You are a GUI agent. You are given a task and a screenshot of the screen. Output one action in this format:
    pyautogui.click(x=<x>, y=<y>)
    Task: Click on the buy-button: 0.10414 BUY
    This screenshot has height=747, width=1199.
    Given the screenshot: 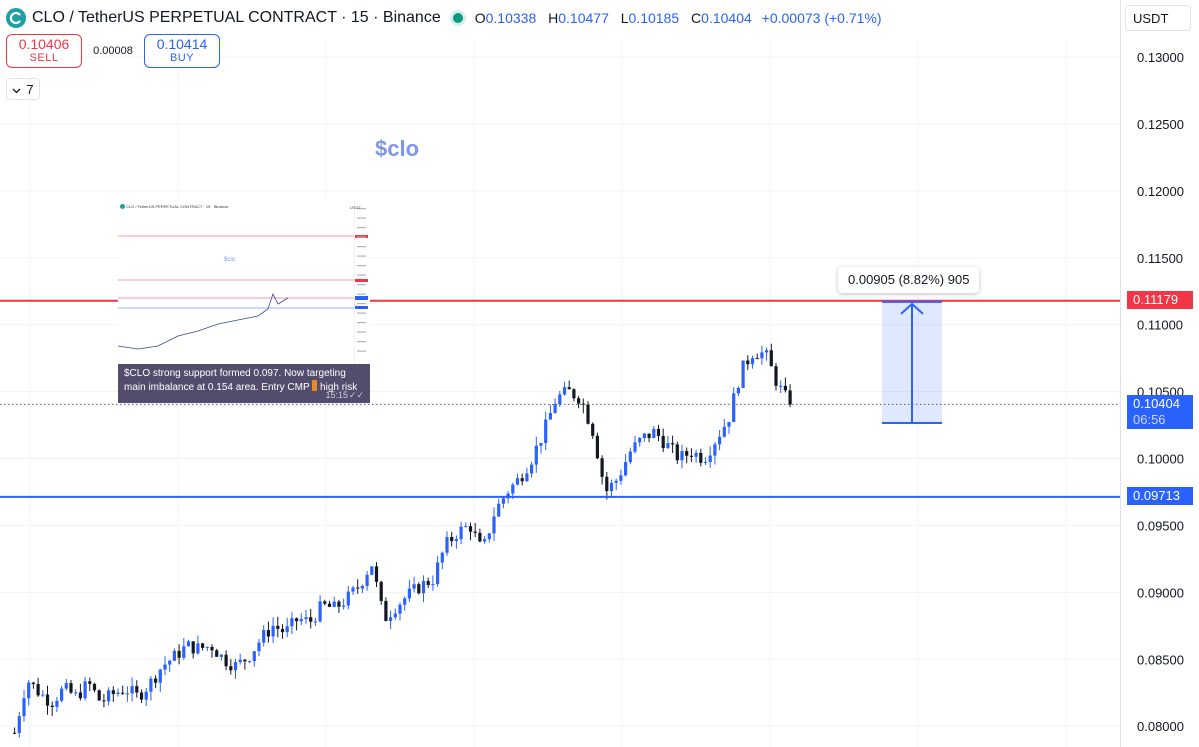 What is the action you would take?
    pyautogui.click(x=182, y=51)
    